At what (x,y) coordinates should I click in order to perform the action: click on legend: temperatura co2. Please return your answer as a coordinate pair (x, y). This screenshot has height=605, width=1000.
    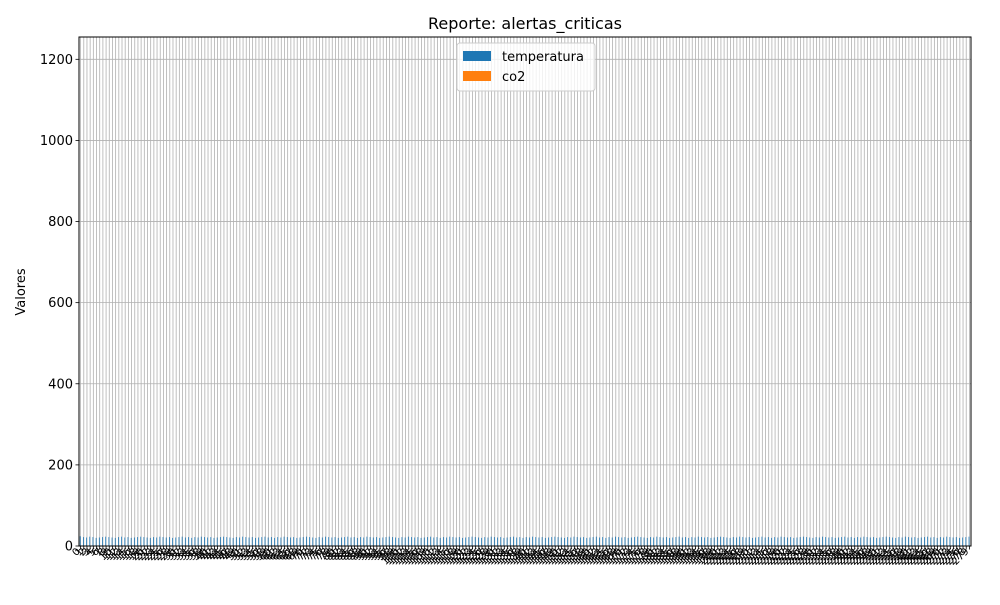
    Looking at the image, I should click on (526, 67).